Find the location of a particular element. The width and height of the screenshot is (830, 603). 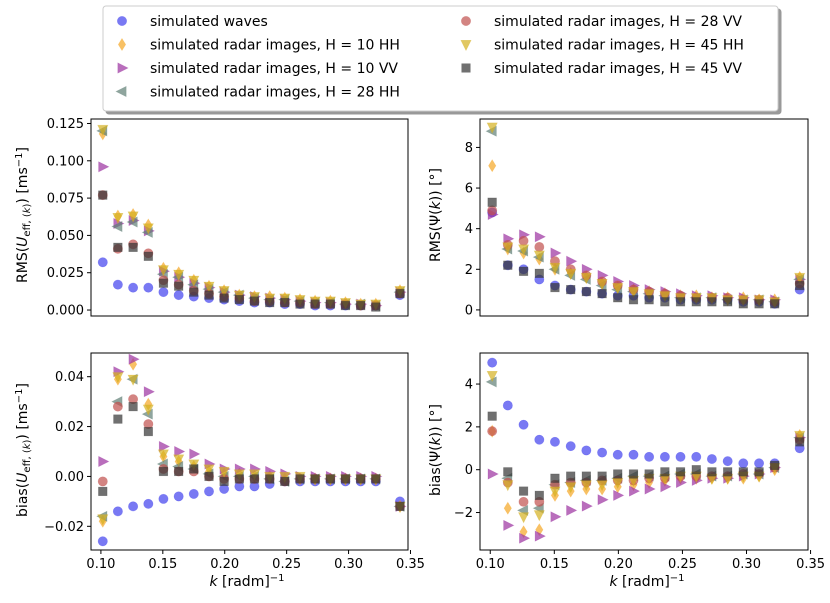

panel-rms-psi: 0 2 4 6 8 is located at coordinates (637, 218).